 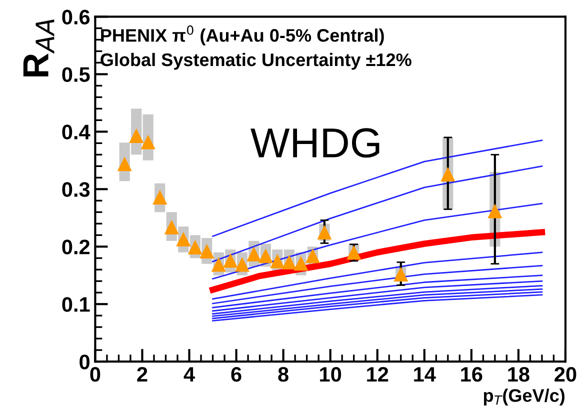 What do you see at coordinates (519, 374) in the screenshot?
I see `x-tick-label: 18` at bounding box center [519, 374].